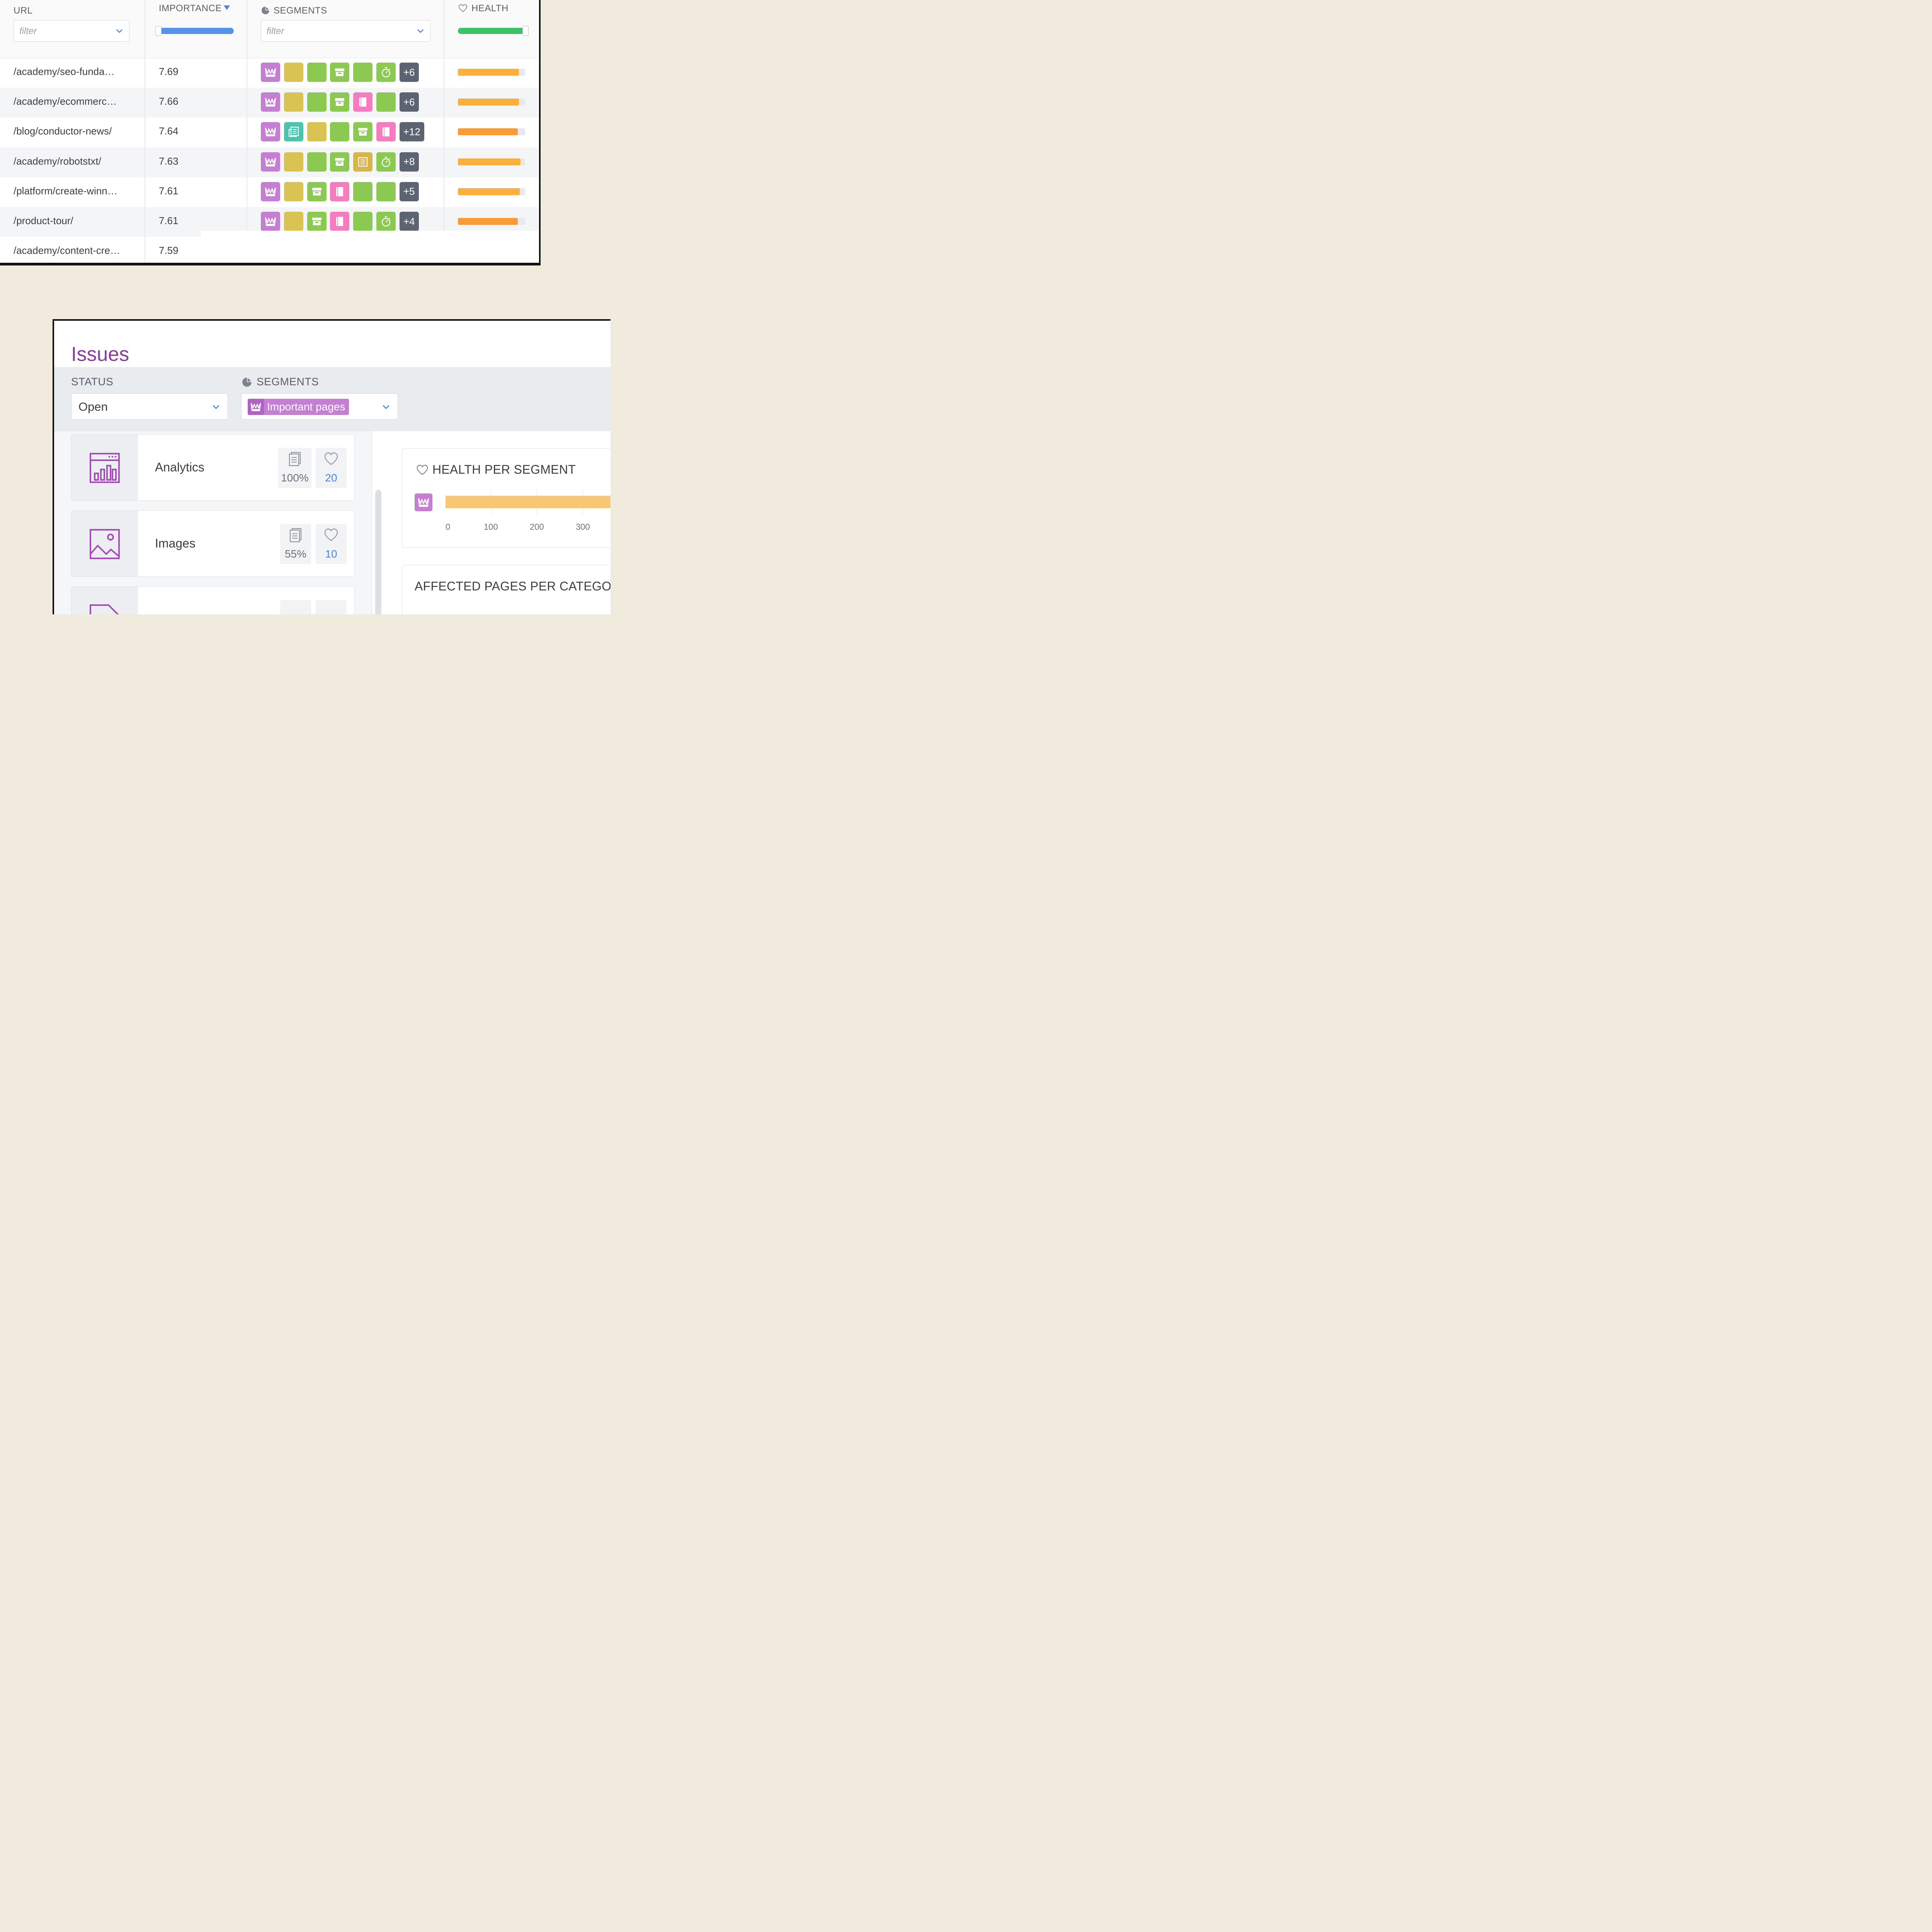 This screenshot has height=1932, width=1932. I want to click on category-card-images: Images 55% 10, so click(213, 543).